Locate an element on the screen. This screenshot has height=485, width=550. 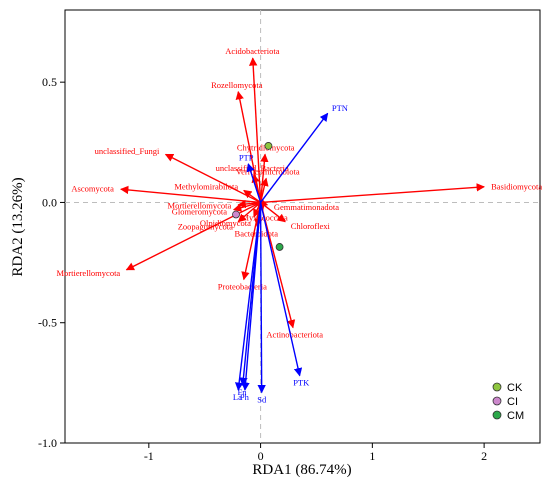
sample-point-ck is located at coordinates (268, 146).